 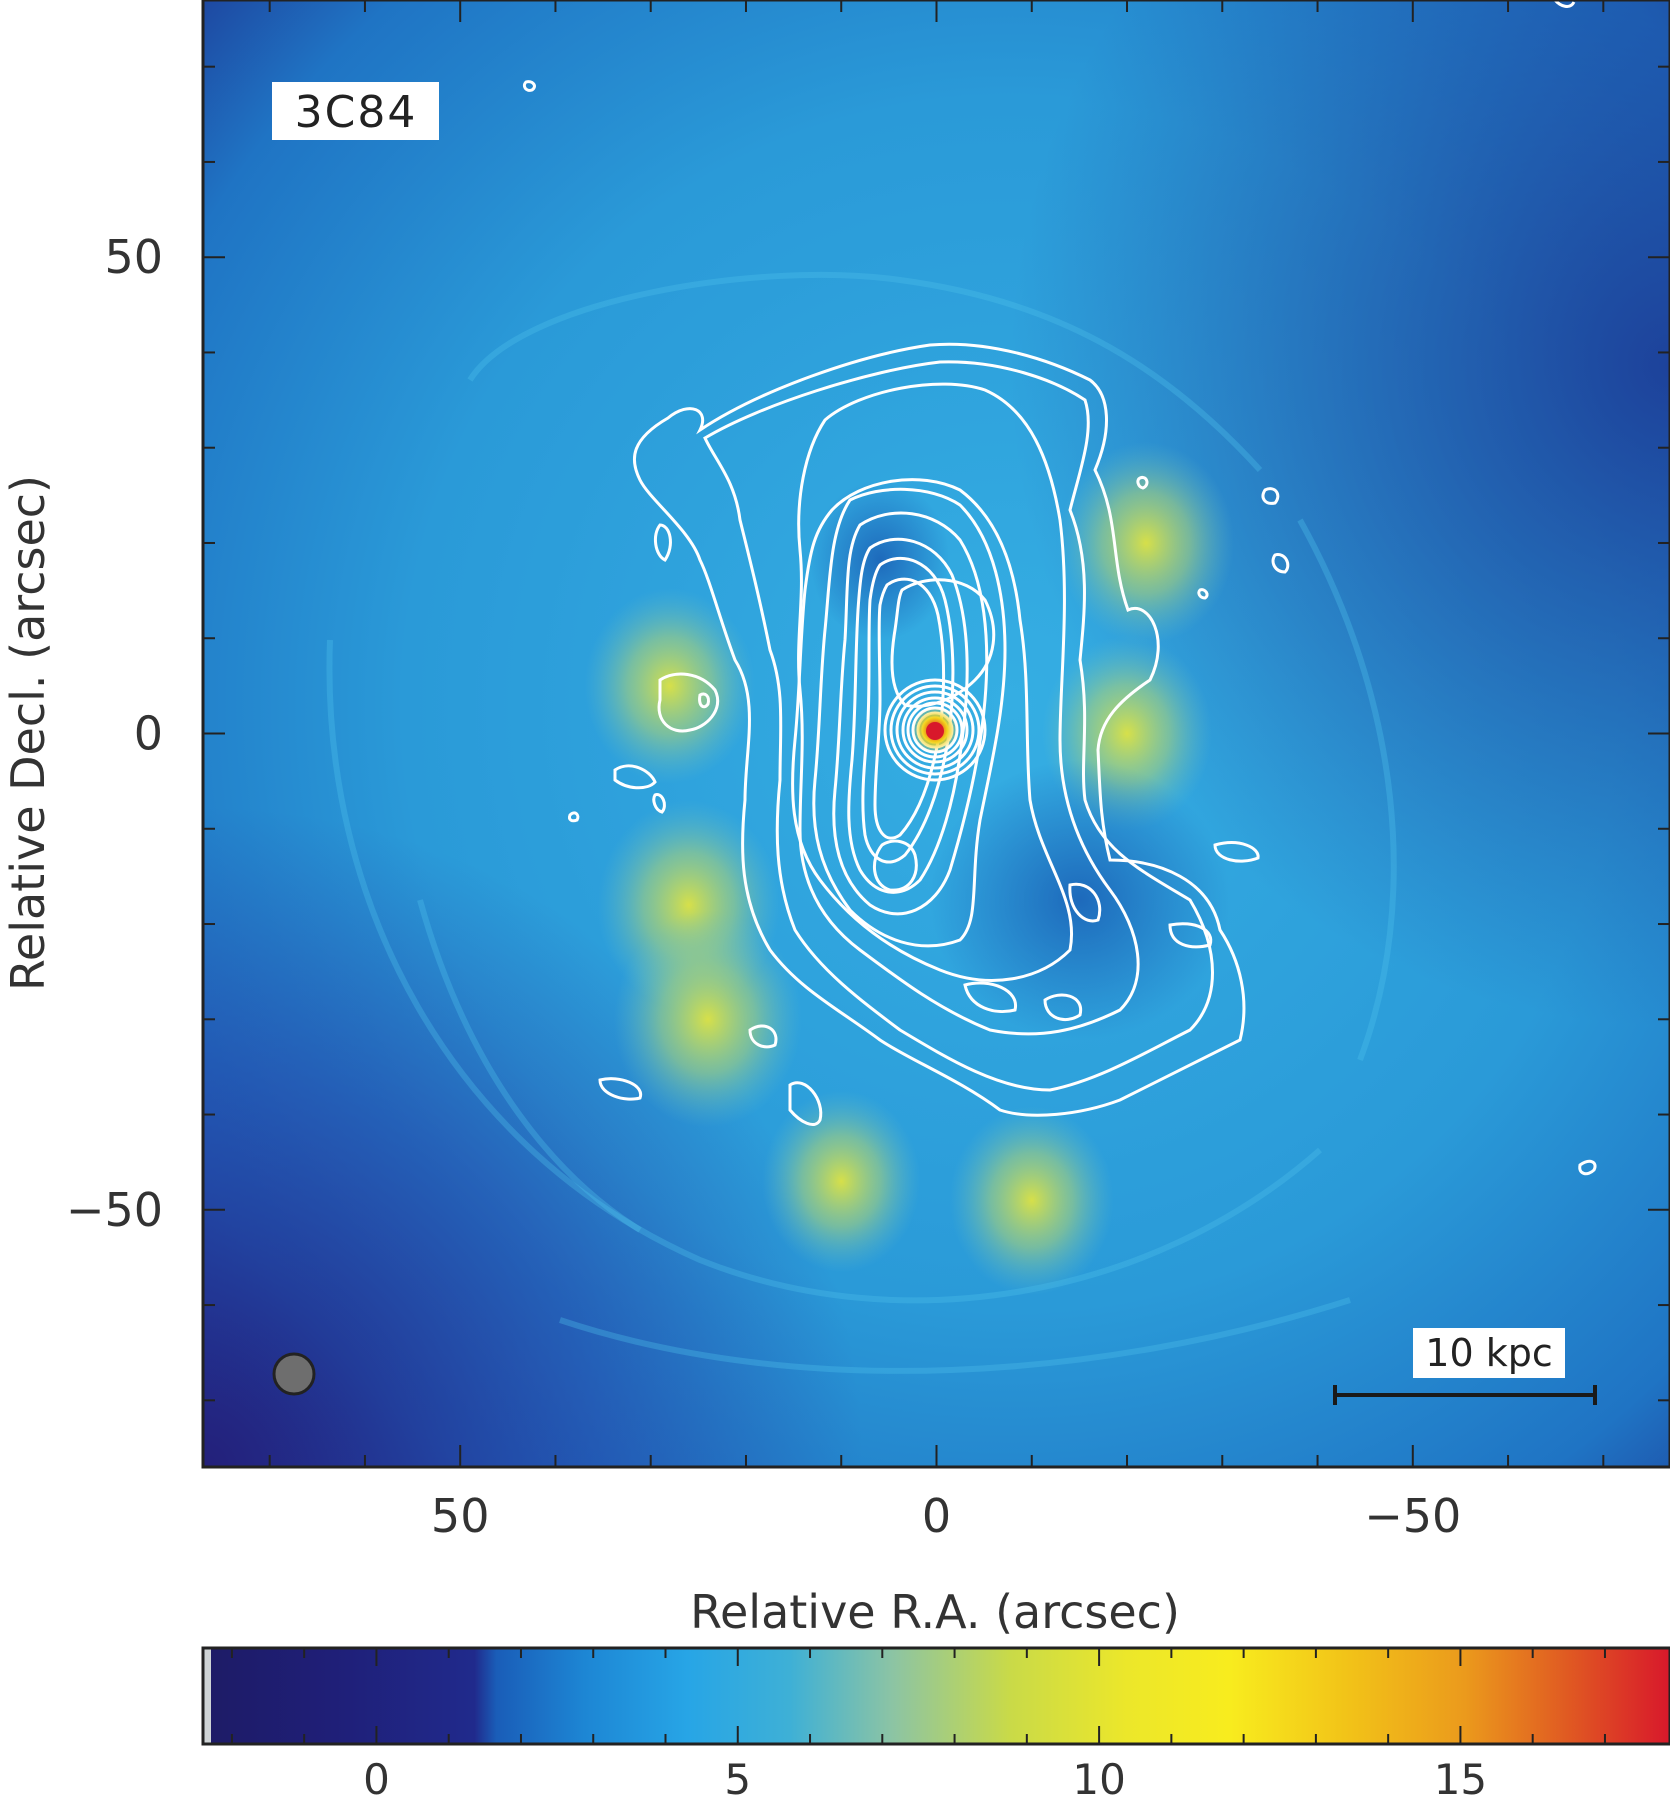 What do you see at coordinates (1460, 1777) in the screenshot?
I see `colorbar-label: 15` at bounding box center [1460, 1777].